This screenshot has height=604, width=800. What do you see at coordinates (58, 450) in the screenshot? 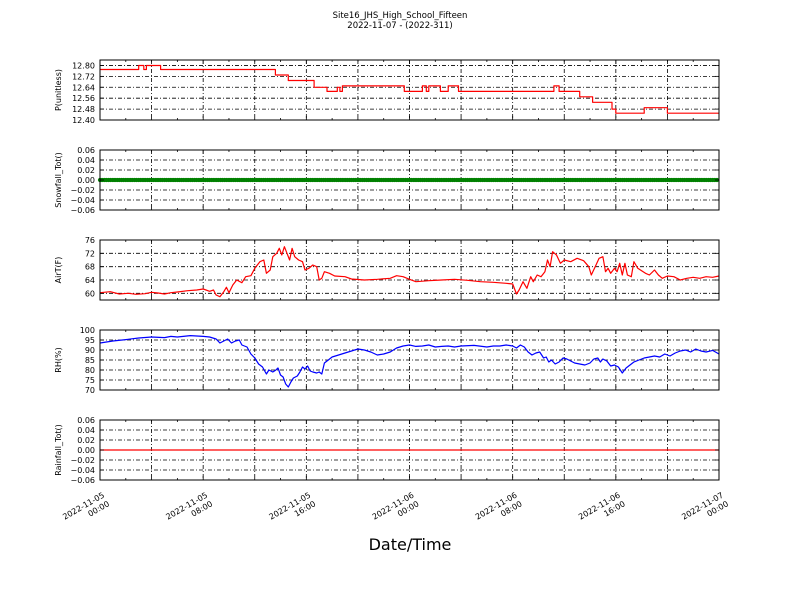
I see `y-axis-label: Rainfall_Tot()` at bounding box center [58, 450].